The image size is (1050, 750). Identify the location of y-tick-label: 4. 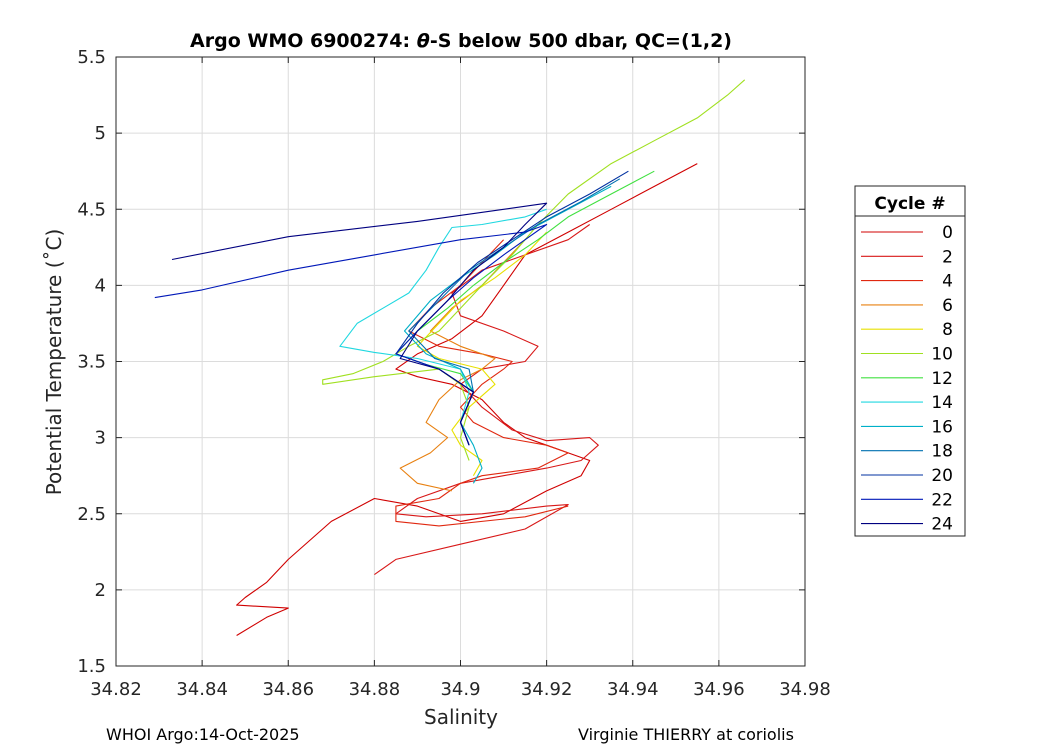
(100, 285).